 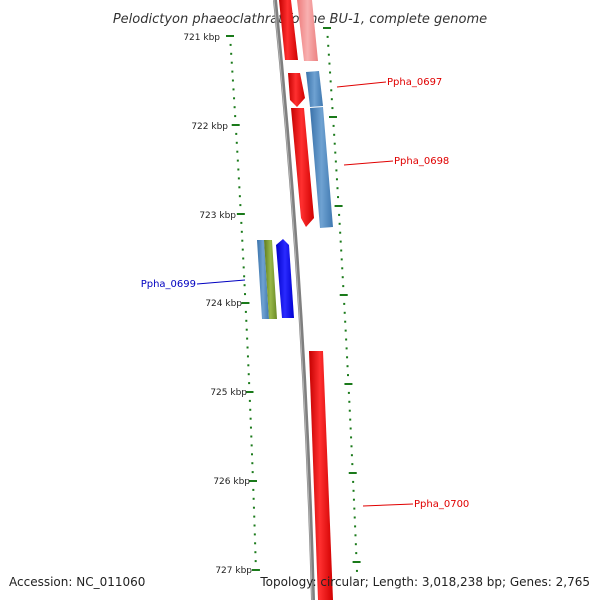 I want to click on gene-label-ppha0700: Ppha_0700, so click(x=441, y=504).